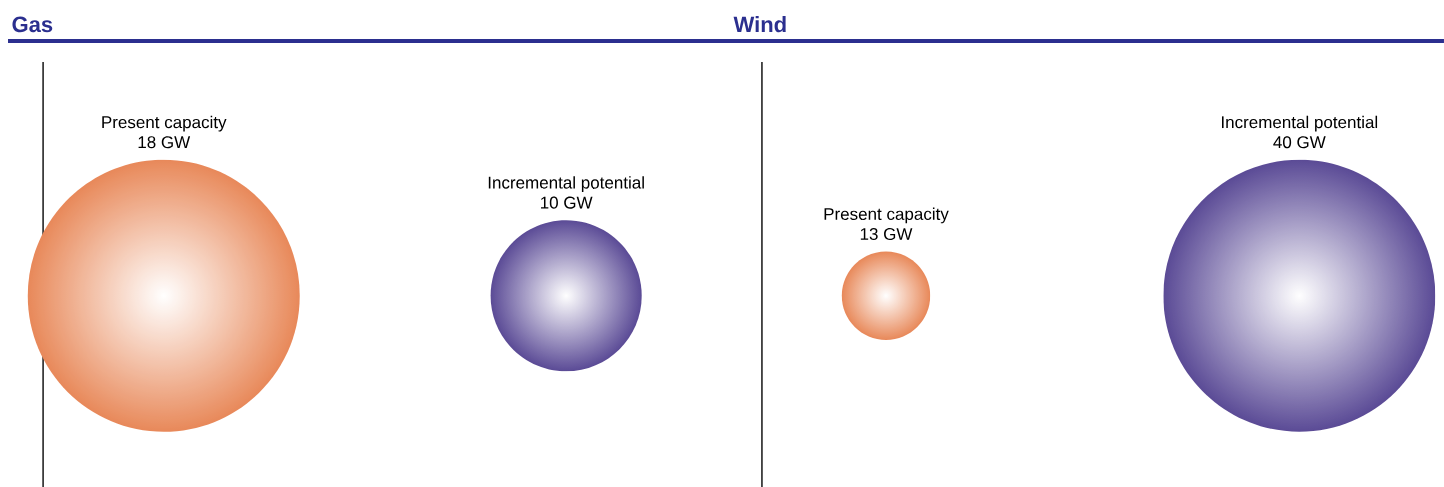 The width and height of the screenshot is (1444, 487). Describe the element at coordinates (886, 234) in the screenshot. I see `data-label: 13 GW` at that location.